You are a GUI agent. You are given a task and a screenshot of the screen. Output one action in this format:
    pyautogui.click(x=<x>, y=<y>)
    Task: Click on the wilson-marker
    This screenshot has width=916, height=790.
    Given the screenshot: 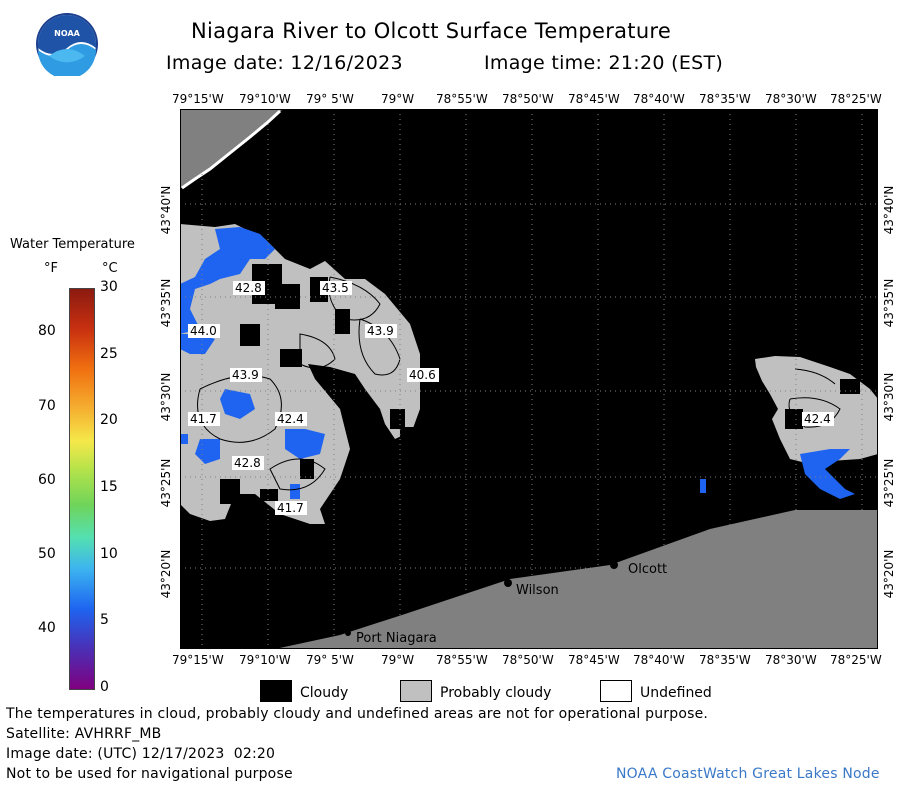 What is the action you would take?
    pyautogui.click(x=508, y=583)
    